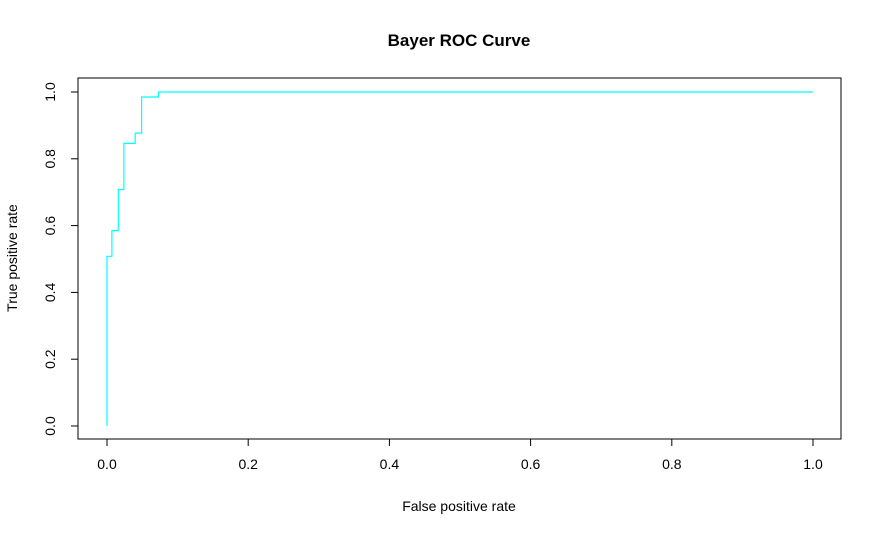 This screenshot has width=882, height=537. What do you see at coordinates (50, 426) in the screenshot?
I see `y-tick-label: 0.0` at bounding box center [50, 426].